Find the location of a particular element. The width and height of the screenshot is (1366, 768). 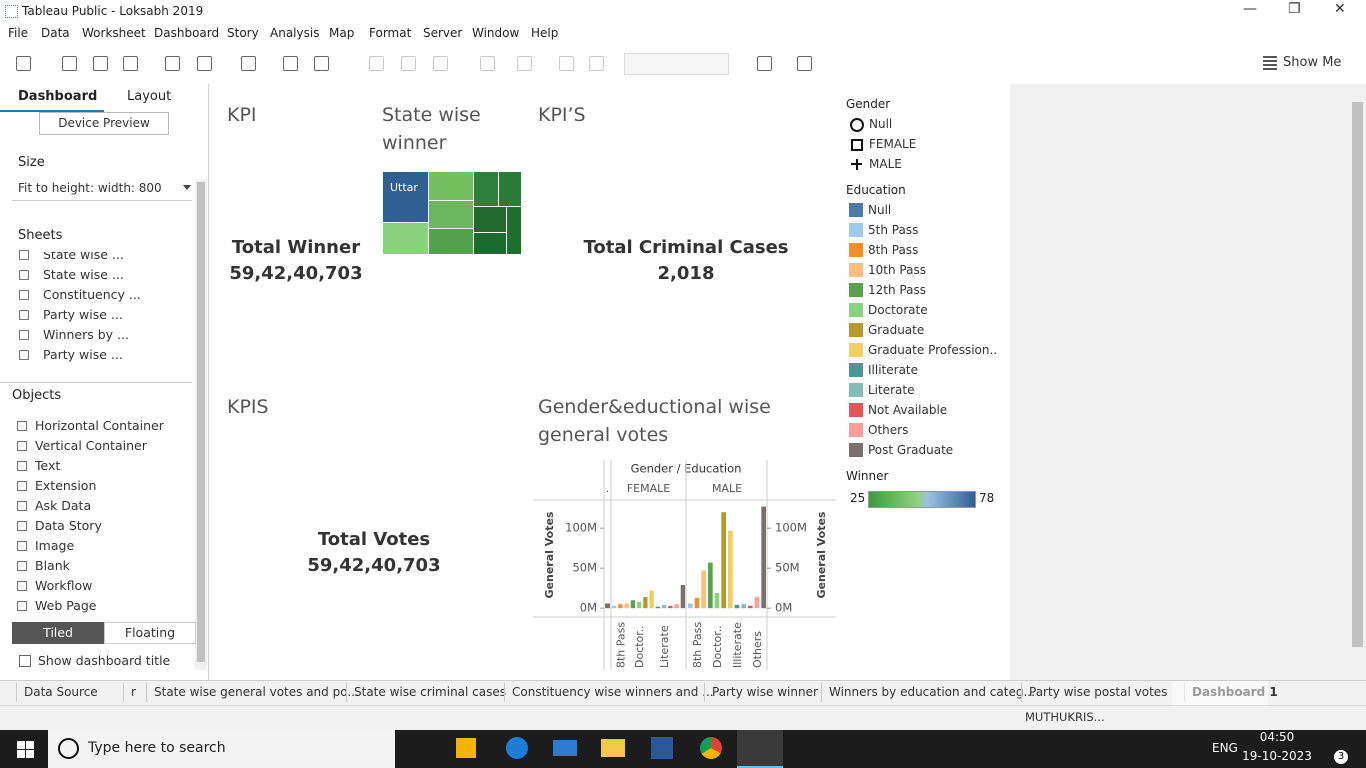

sheet-tab: State wise criminal cases is located at coordinates (430, 692).